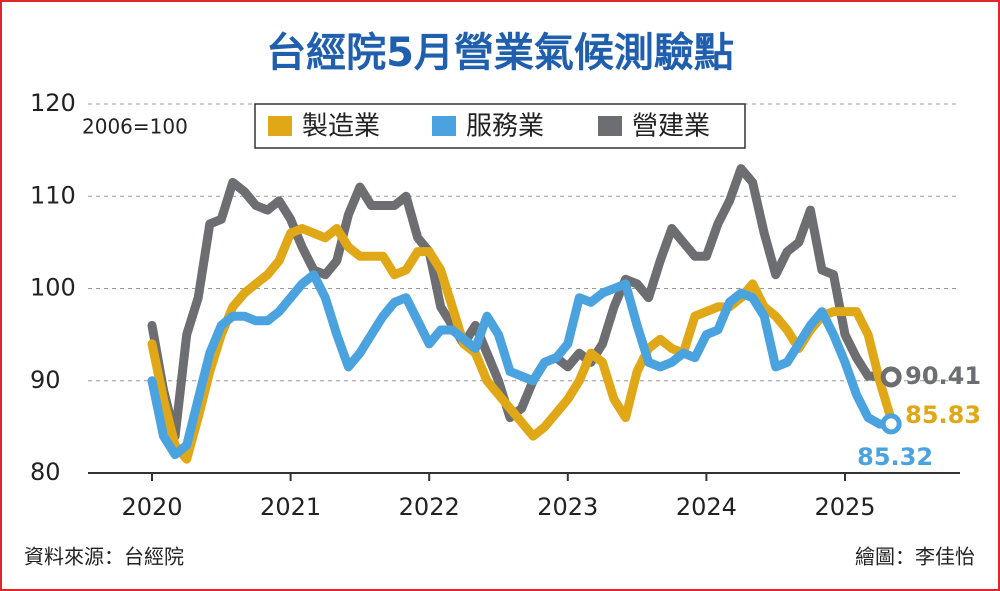 The height and width of the screenshot is (591, 1000). I want to click on x-tick-label: 2020, so click(151, 507).